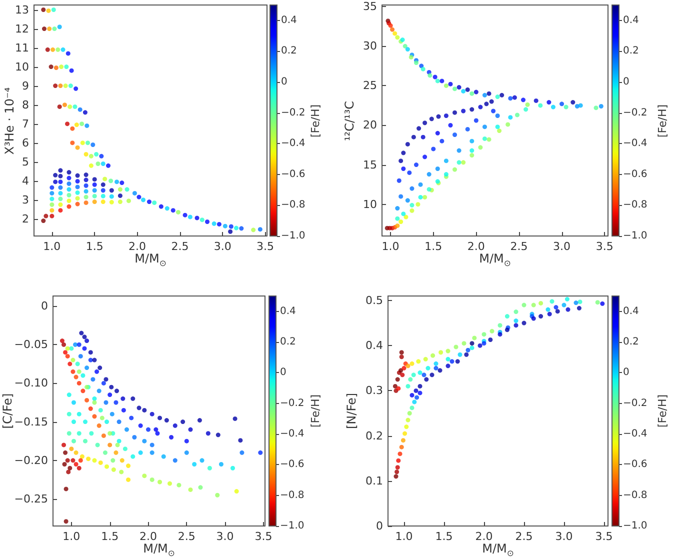  What do you see at coordinates (22, 9) in the screenshot?
I see `y-tick-label: 13` at bounding box center [22, 9].